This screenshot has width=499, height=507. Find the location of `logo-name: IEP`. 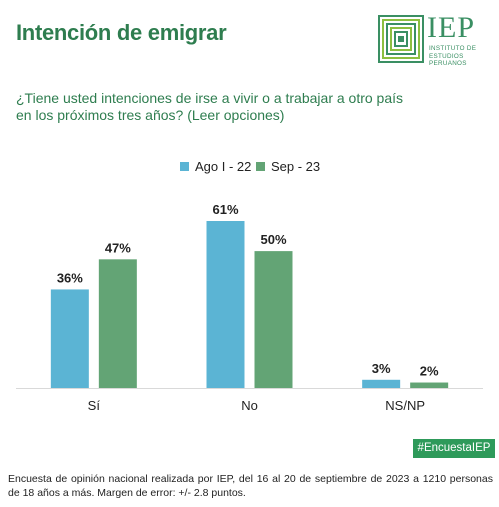

logo-name: IEP is located at coordinates (451, 27).